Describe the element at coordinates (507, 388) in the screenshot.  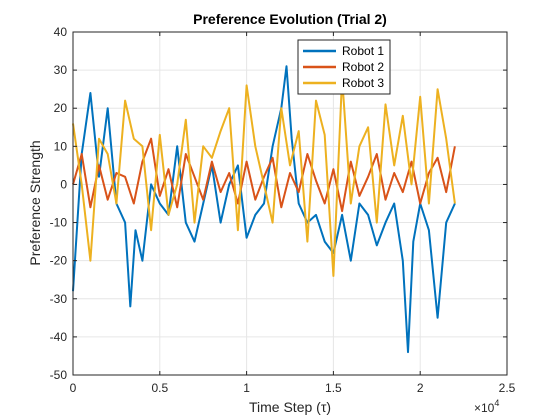
I see `x-tick-label: 2.5` at that location.